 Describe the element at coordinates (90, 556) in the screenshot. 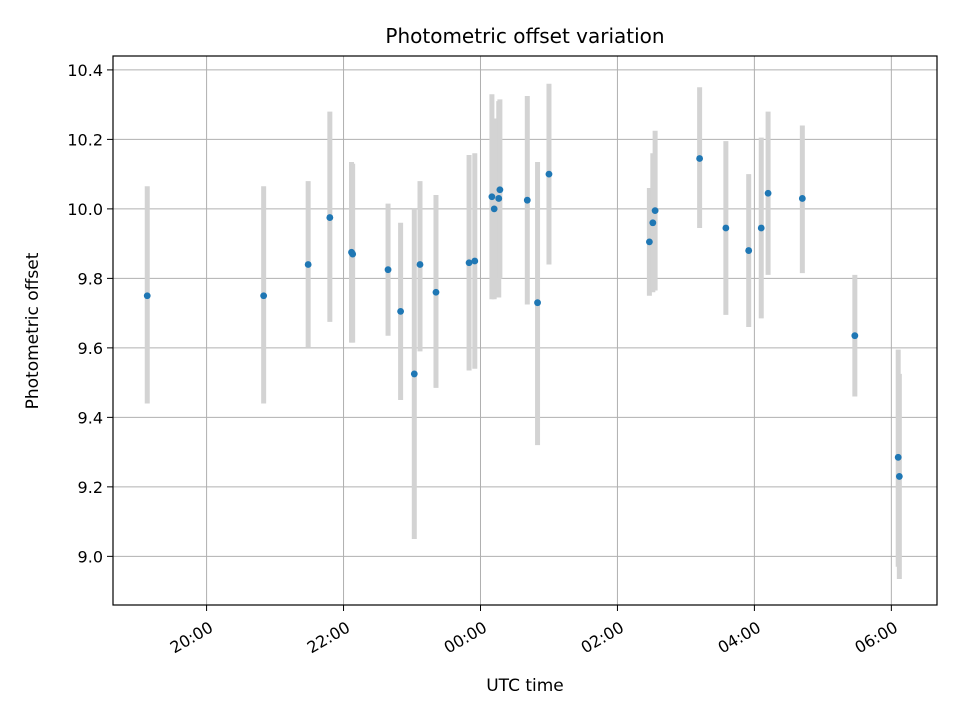

I see `y-tick-label: 9.0` at that location.